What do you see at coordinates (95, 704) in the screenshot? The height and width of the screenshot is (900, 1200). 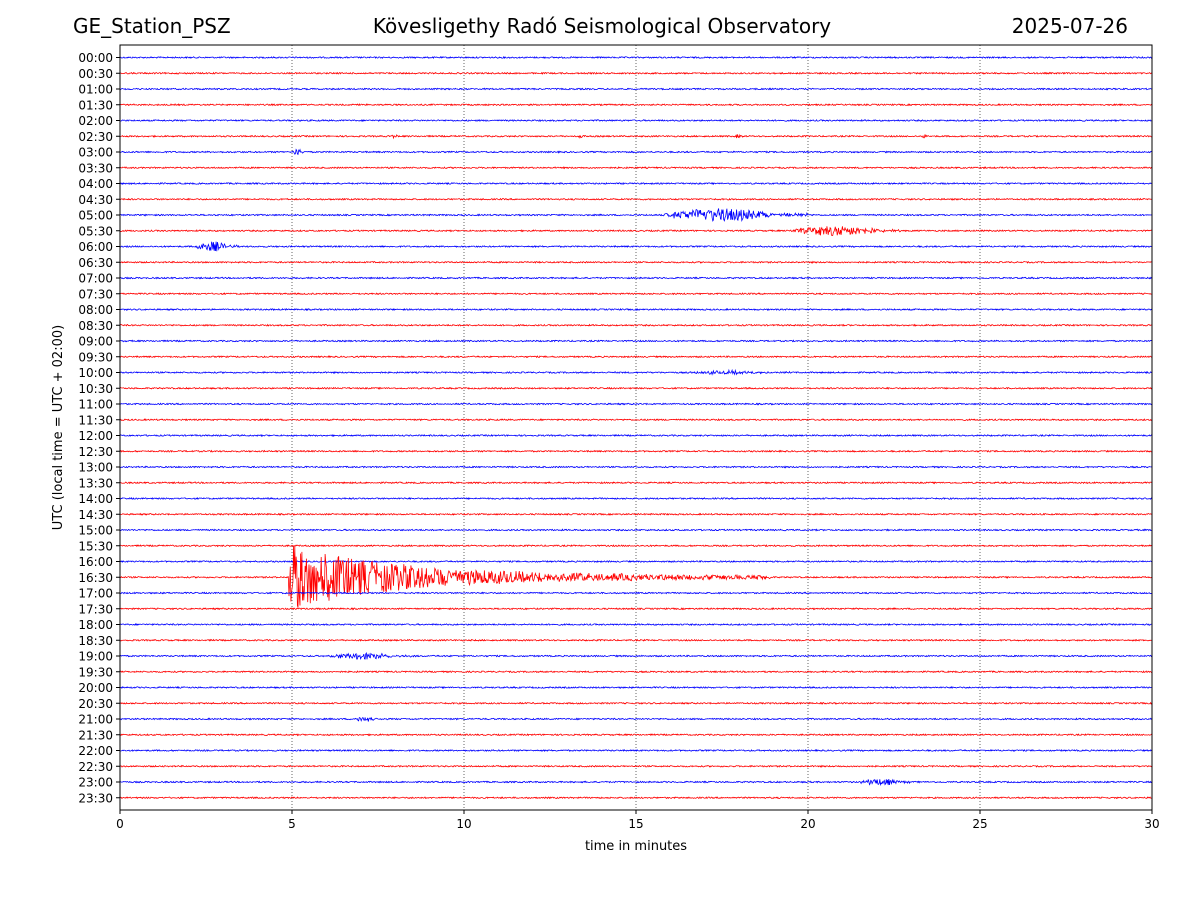 I see `y-tick-label: 20:30` at bounding box center [95, 704].